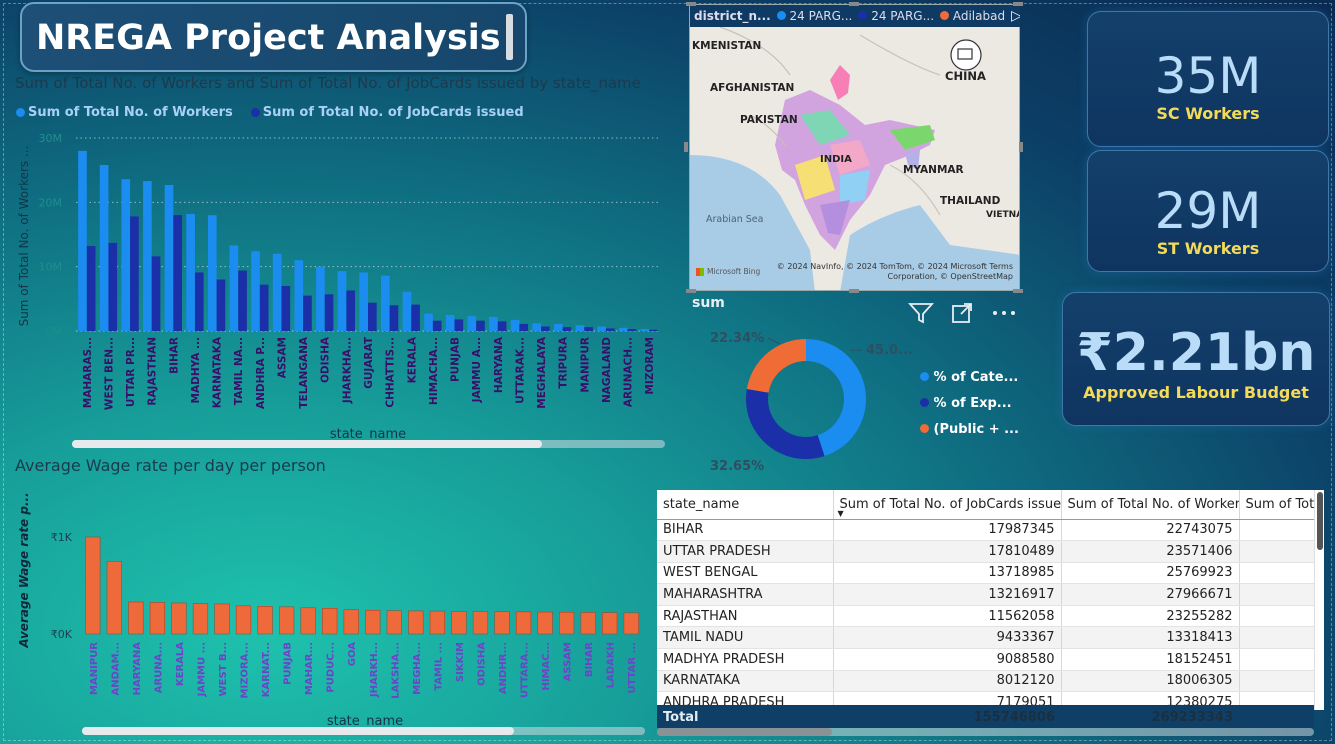 Image resolution: width=1335 pixels, height=744 pixels. I want to click on column-header: state_name, so click(745, 505).